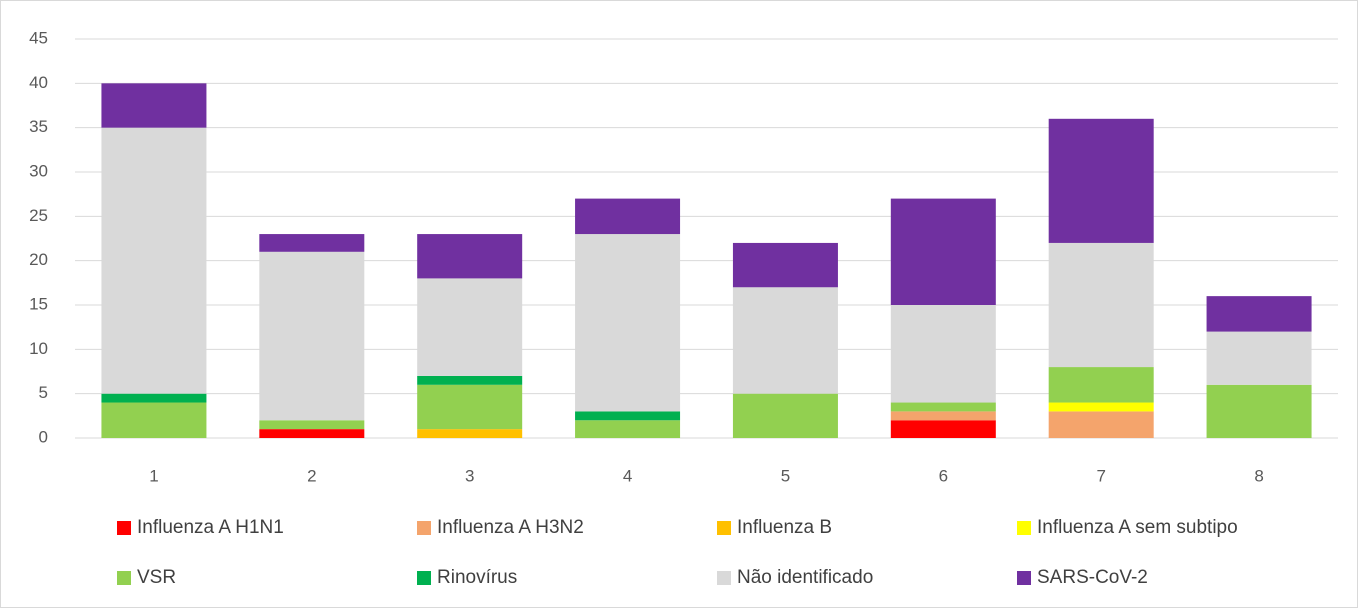  Describe the element at coordinates (1092, 577) in the screenshot. I see `legend-label: SARS-CoV-2` at that location.